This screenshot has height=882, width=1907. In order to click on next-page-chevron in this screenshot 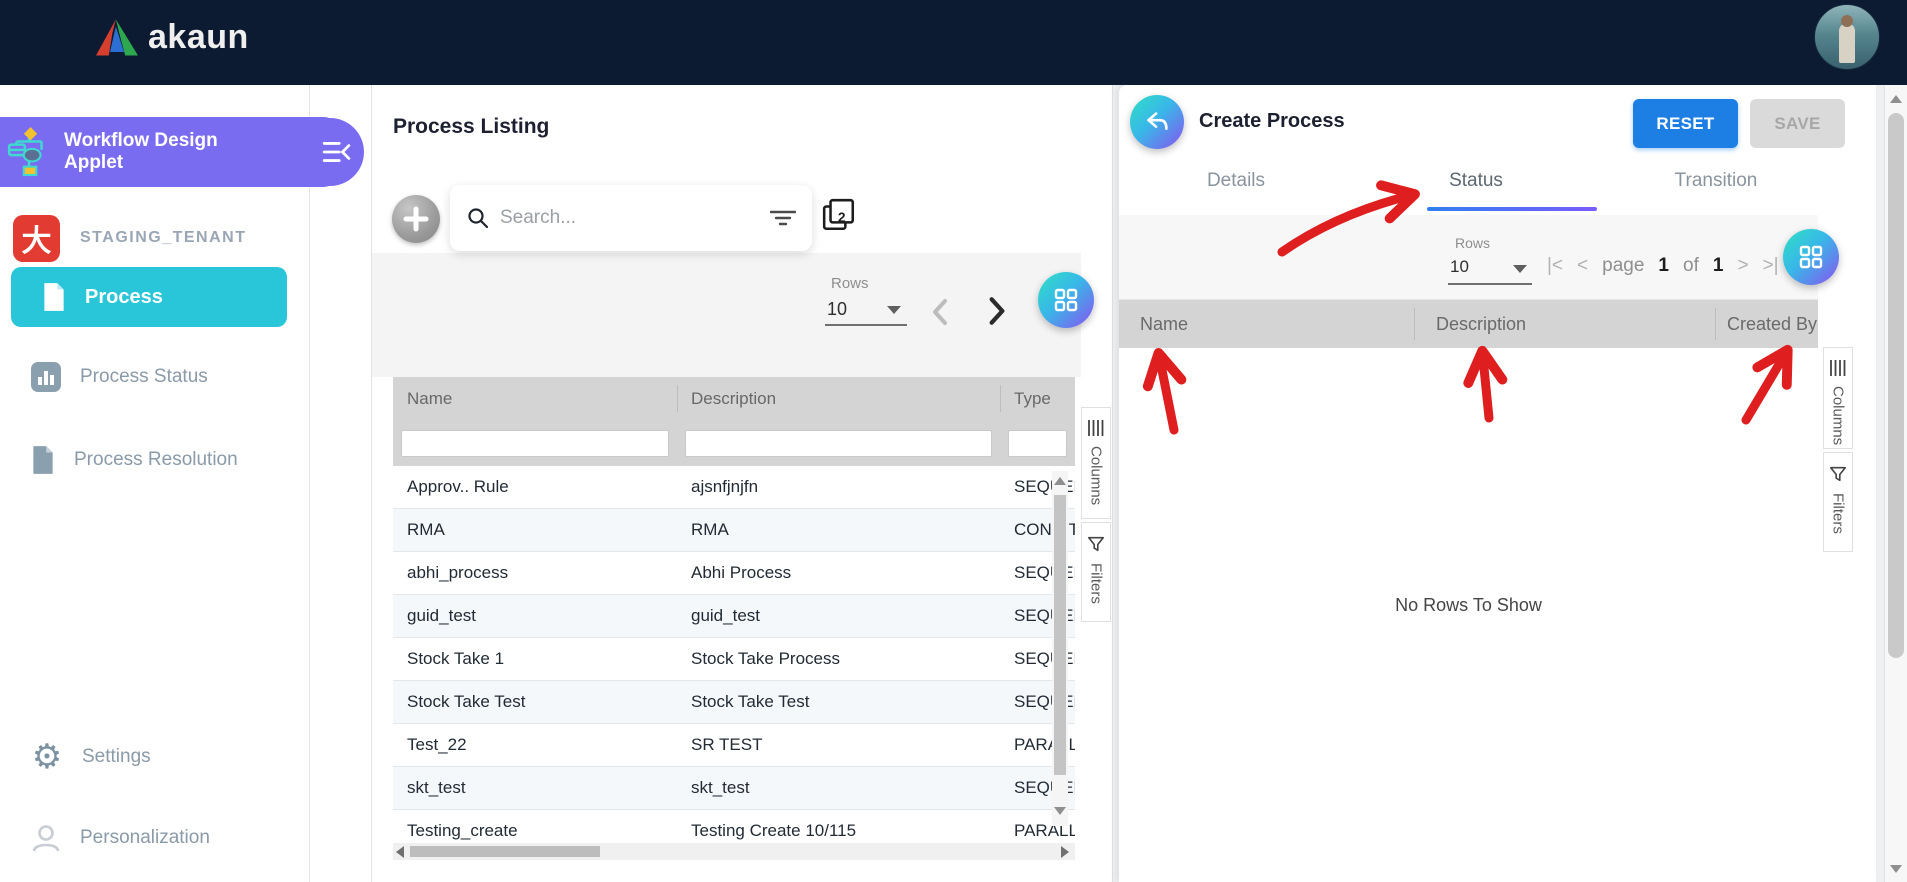, I will do `click(997, 311)`.